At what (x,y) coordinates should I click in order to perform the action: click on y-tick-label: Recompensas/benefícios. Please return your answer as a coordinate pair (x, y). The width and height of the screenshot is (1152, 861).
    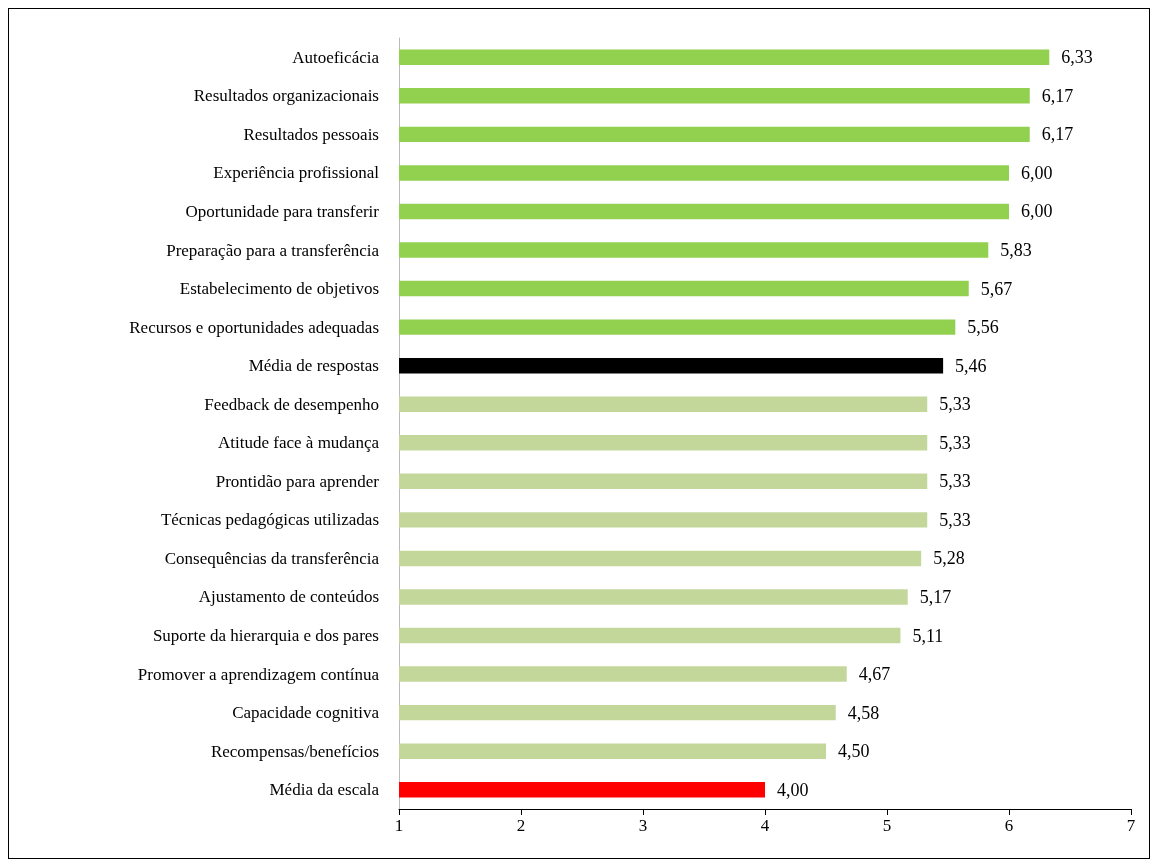
    Looking at the image, I should click on (294, 751).